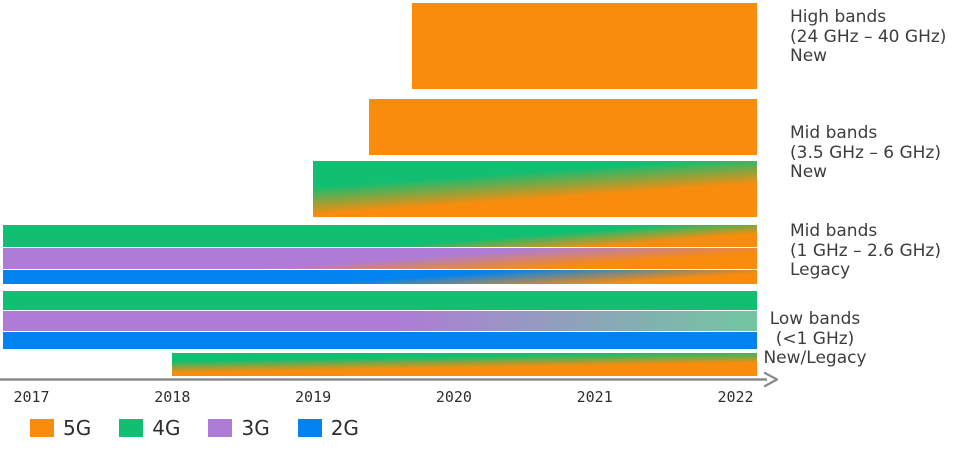 This screenshot has height=450, width=970. What do you see at coordinates (594, 397) in the screenshot?
I see `year-label-2021: 2021` at bounding box center [594, 397].